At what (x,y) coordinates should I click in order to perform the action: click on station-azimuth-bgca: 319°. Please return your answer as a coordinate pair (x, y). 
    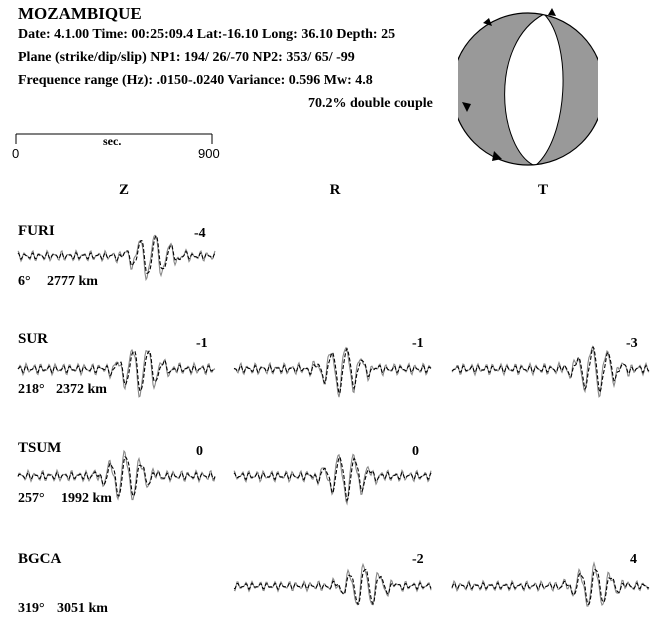
    Looking at the image, I should click on (31, 608).